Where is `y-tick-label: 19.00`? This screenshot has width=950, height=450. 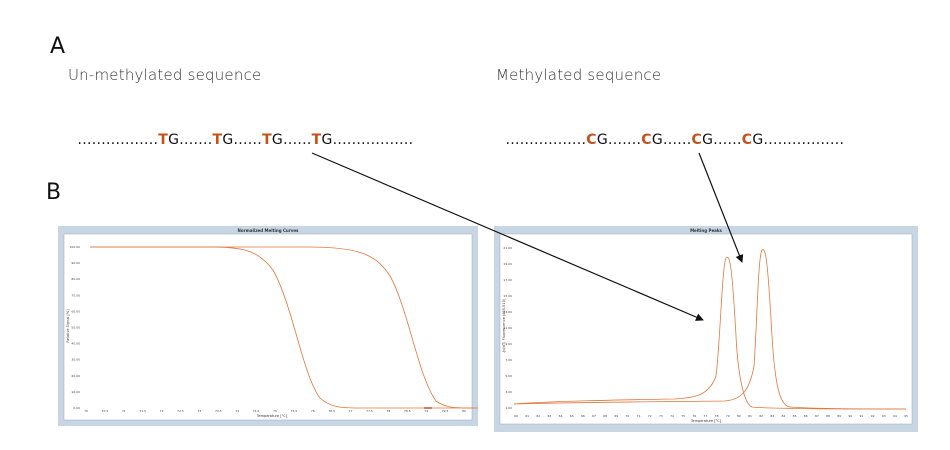 y-tick-label: 19.00 is located at coordinates (507, 264).